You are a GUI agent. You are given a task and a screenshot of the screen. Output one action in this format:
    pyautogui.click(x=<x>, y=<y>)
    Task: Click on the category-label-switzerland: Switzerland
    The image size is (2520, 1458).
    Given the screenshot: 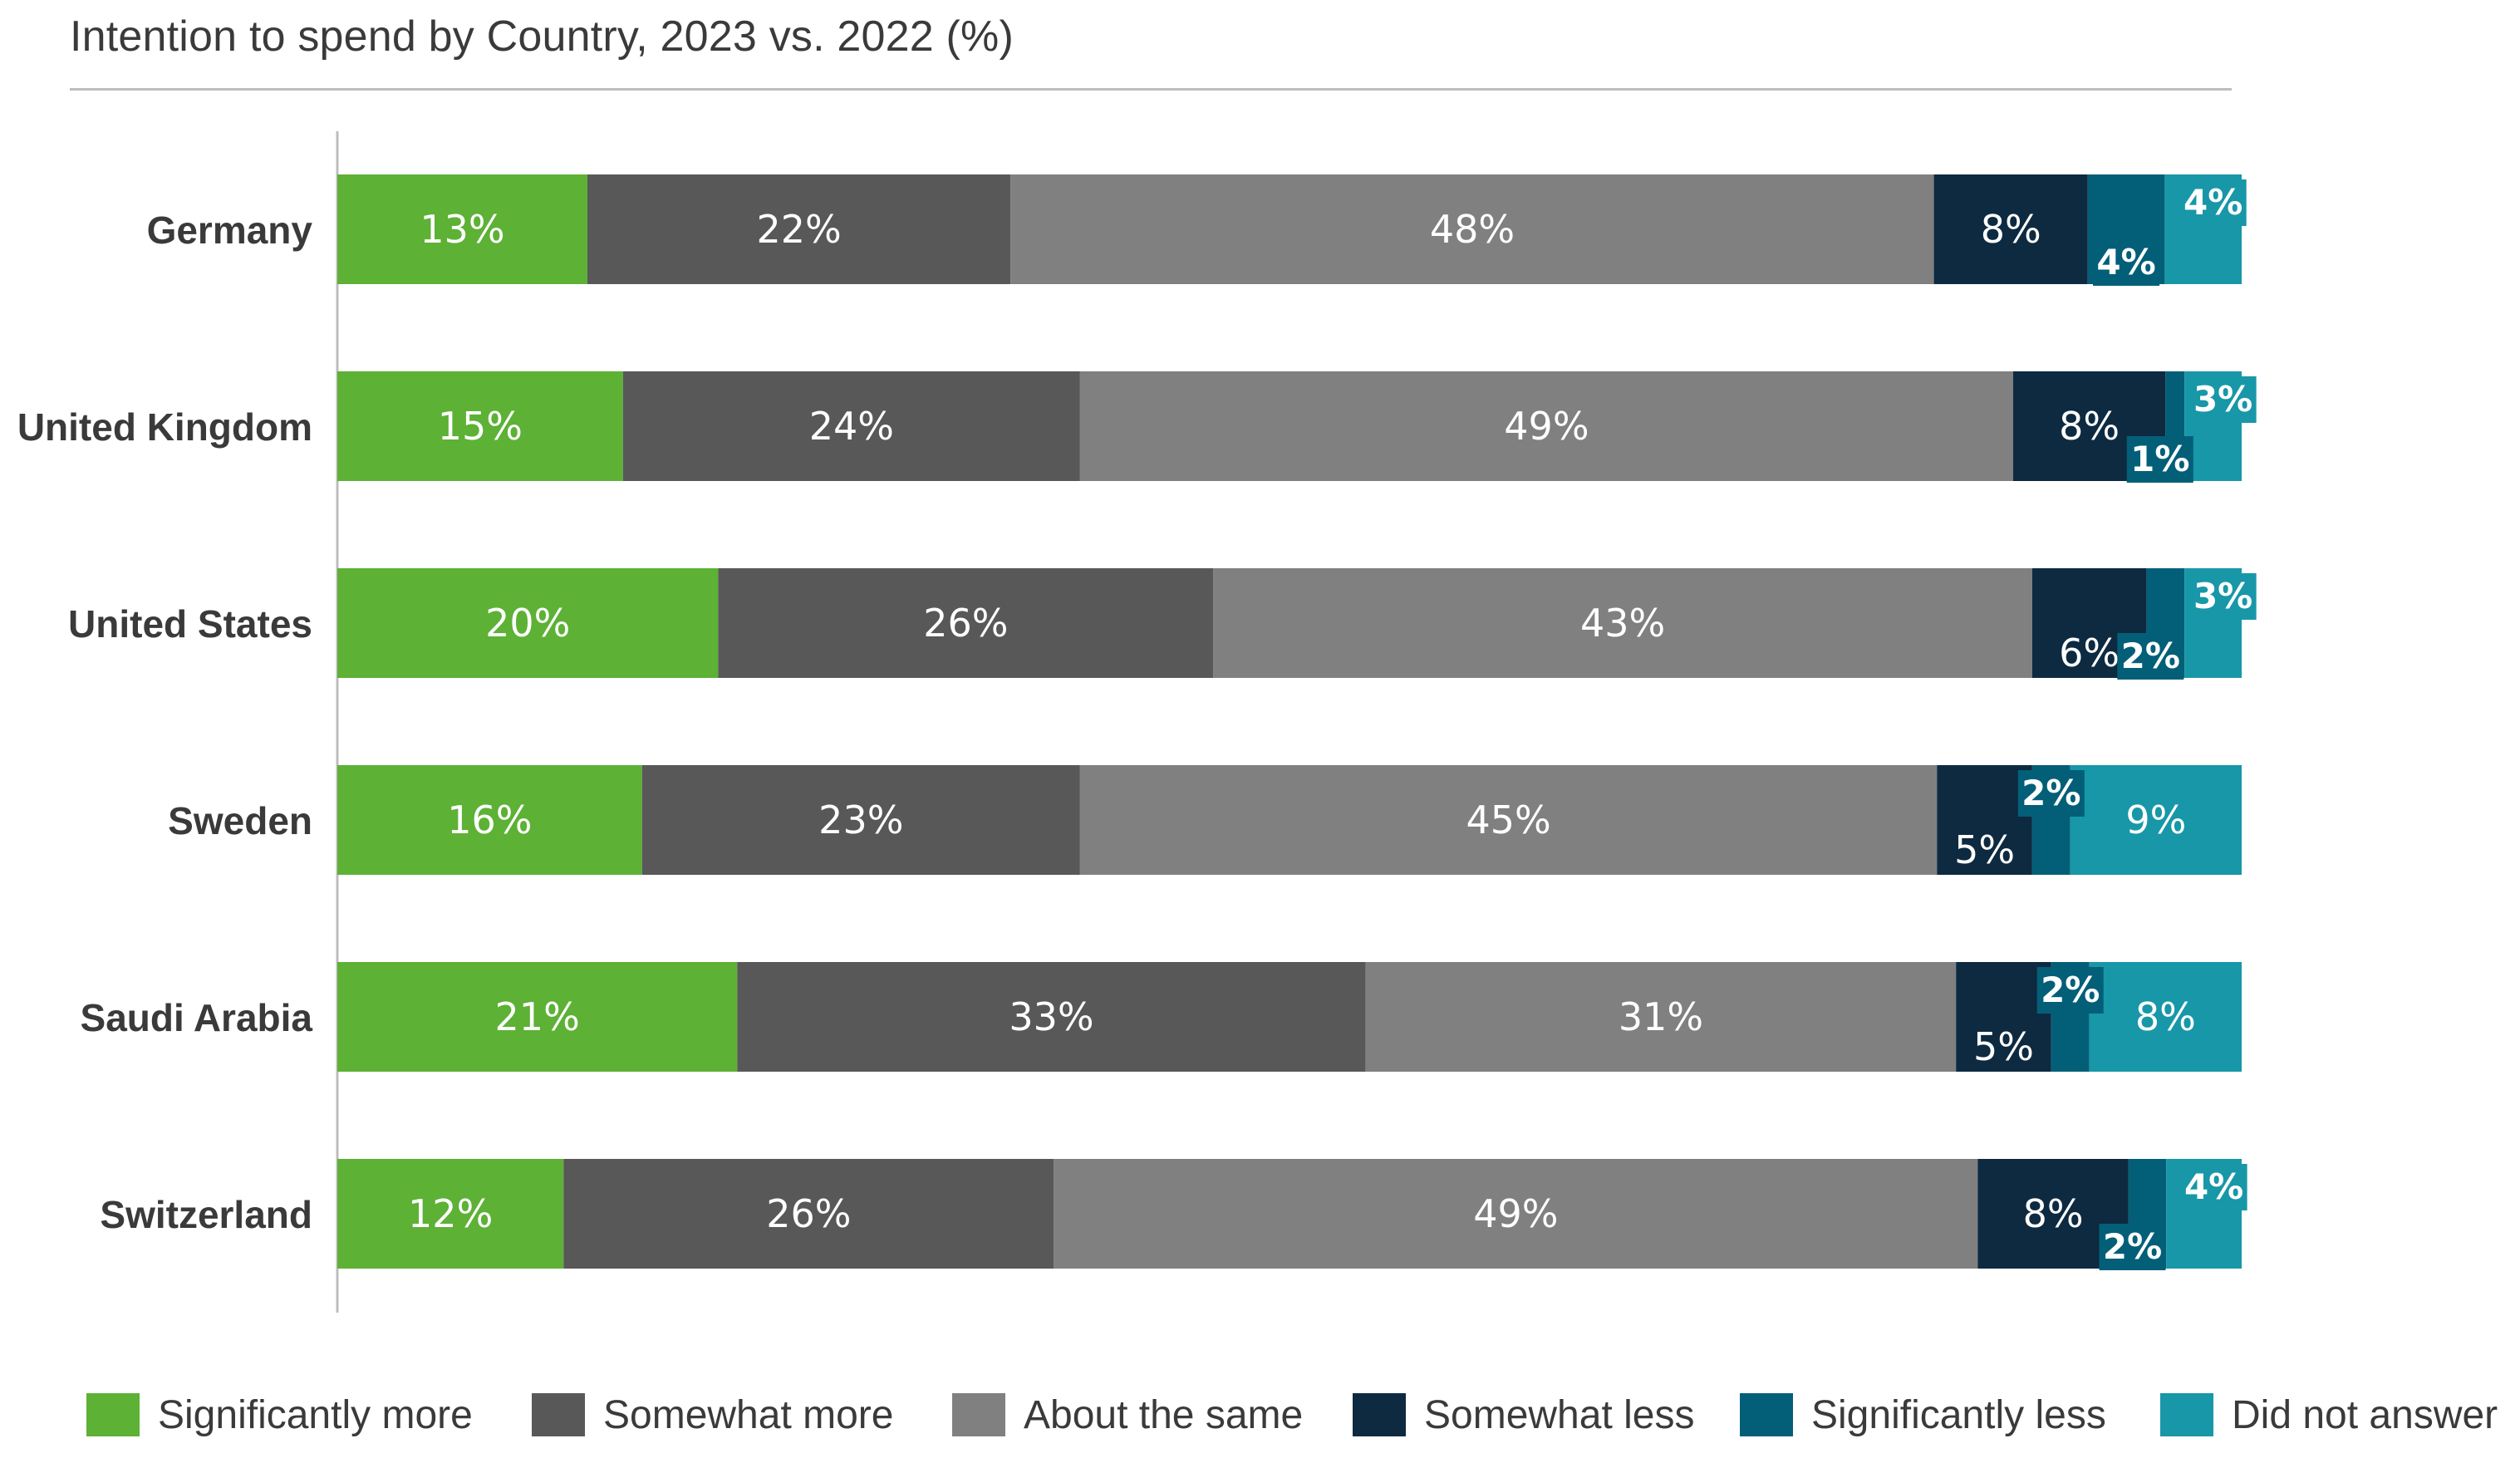 What is the action you would take?
    pyautogui.click(x=206, y=1215)
    